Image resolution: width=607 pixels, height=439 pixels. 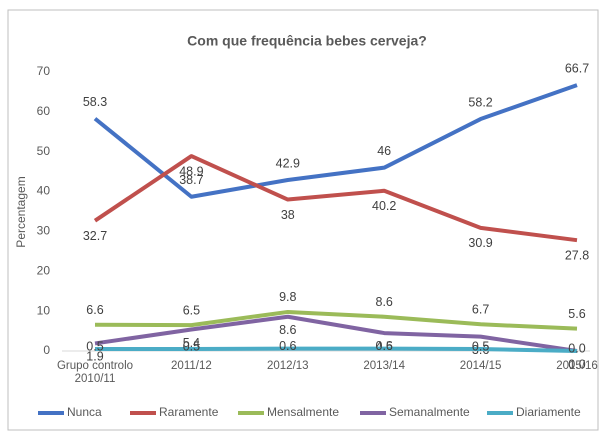 What do you see at coordinates (480, 366) in the screenshot?
I see `x-tick-label: 2014/15` at bounding box center [480, 366].